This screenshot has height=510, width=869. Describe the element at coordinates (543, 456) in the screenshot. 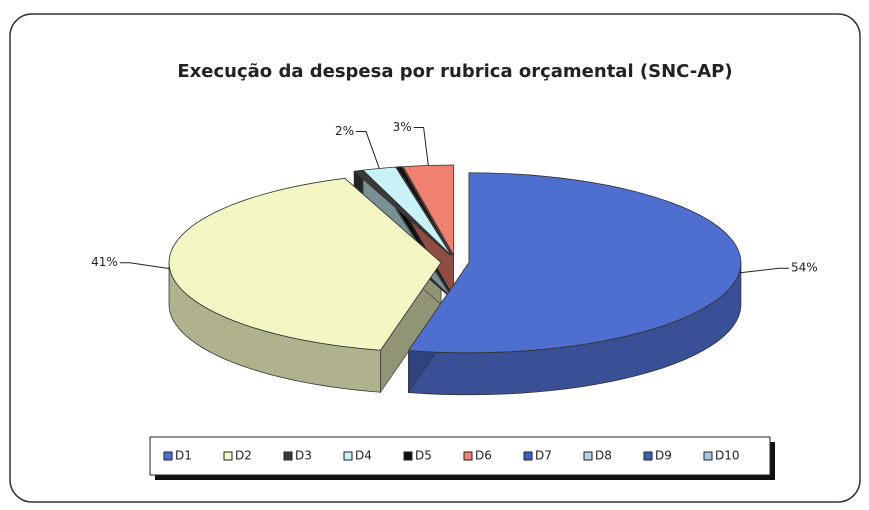

I see `legend-label: D7` at that location.